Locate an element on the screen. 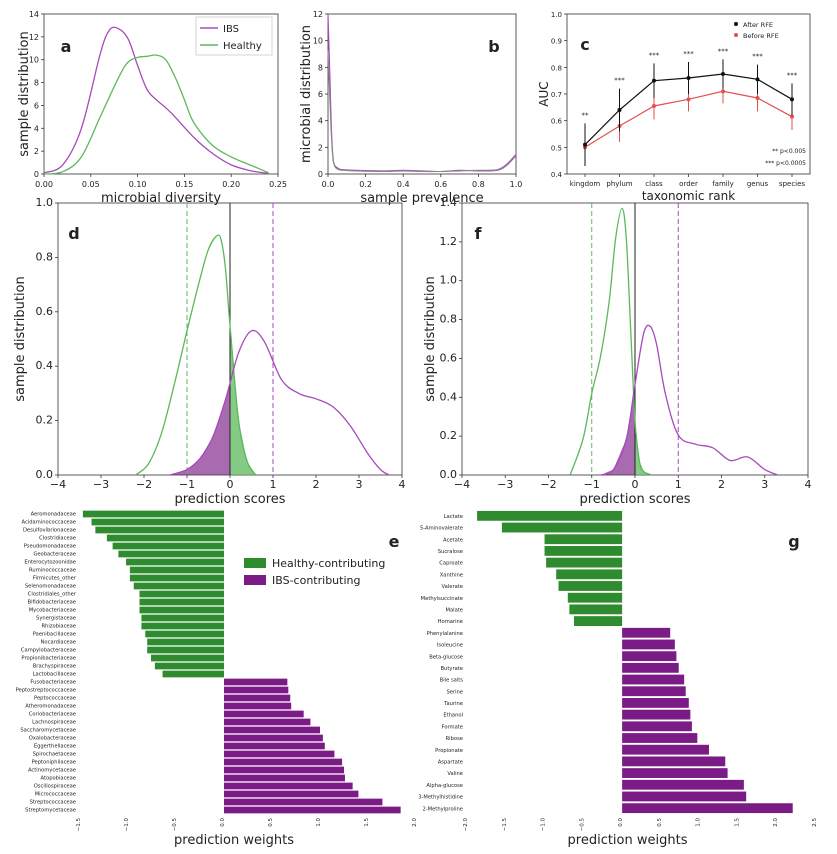 The image size is (837, 854). e-legend-label: Healthy-contributing is located at coordinates (328, 563).